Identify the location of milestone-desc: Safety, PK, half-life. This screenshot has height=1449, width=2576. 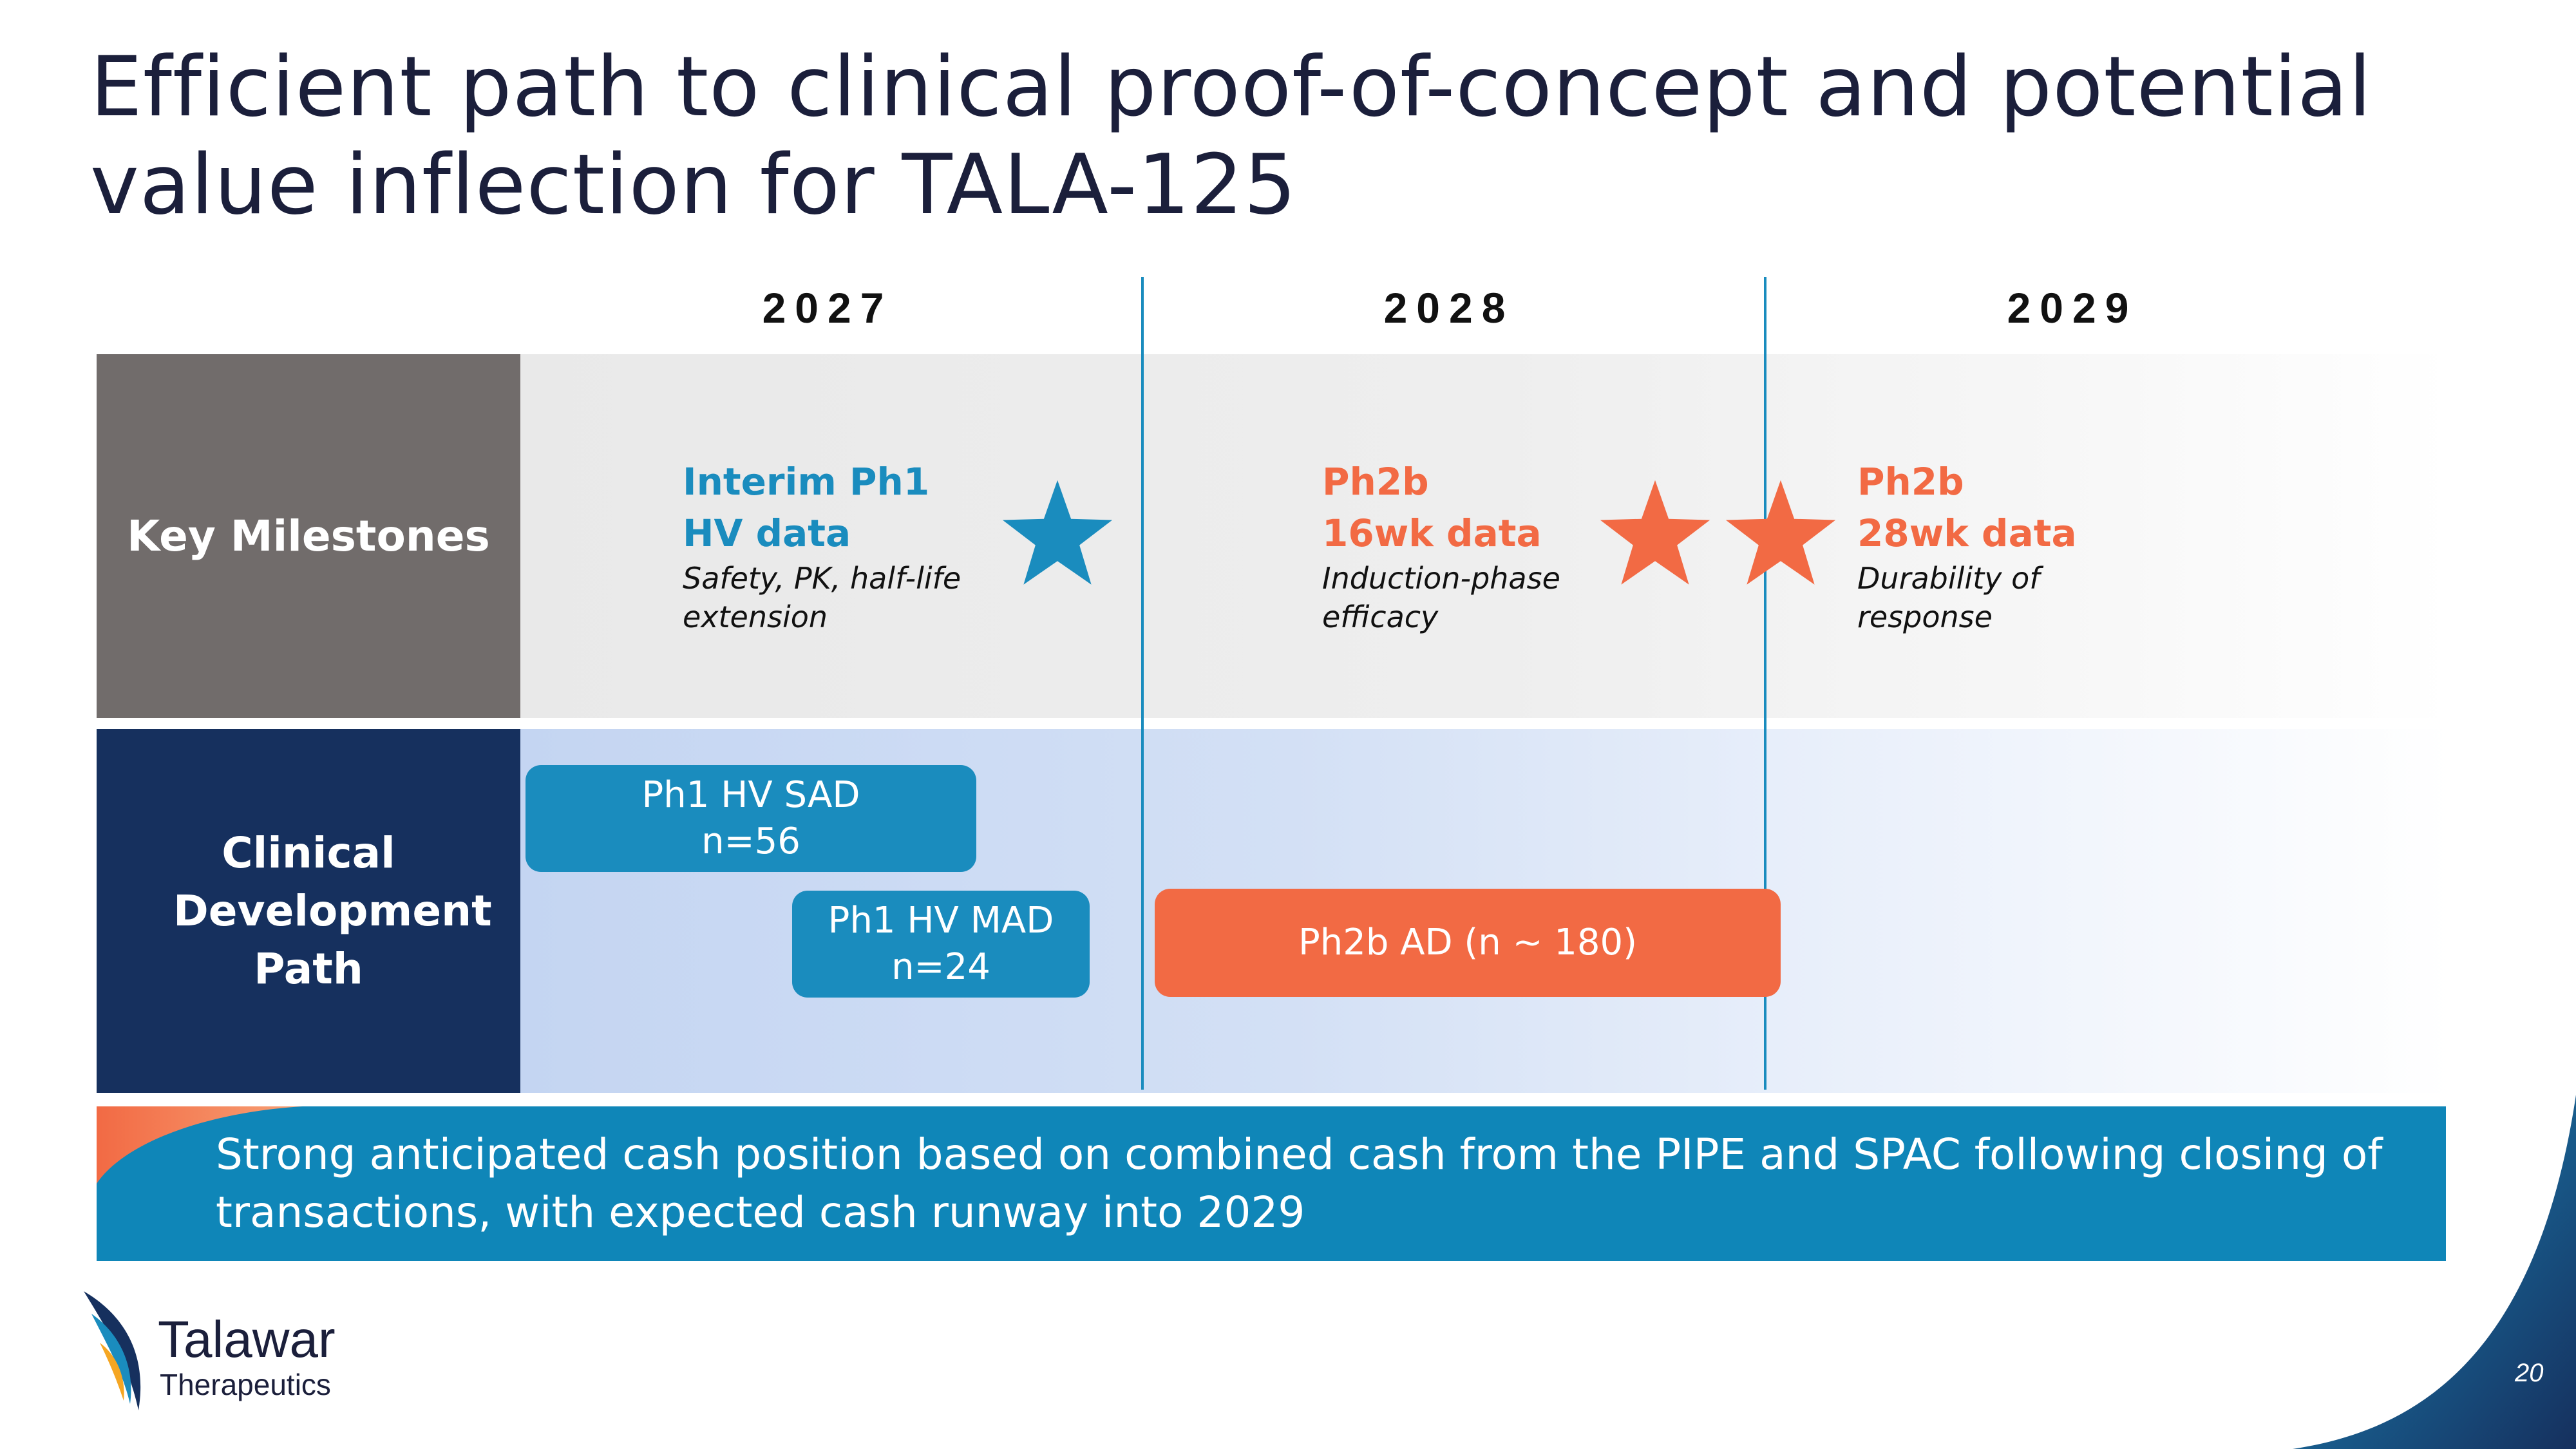
(822, 578).